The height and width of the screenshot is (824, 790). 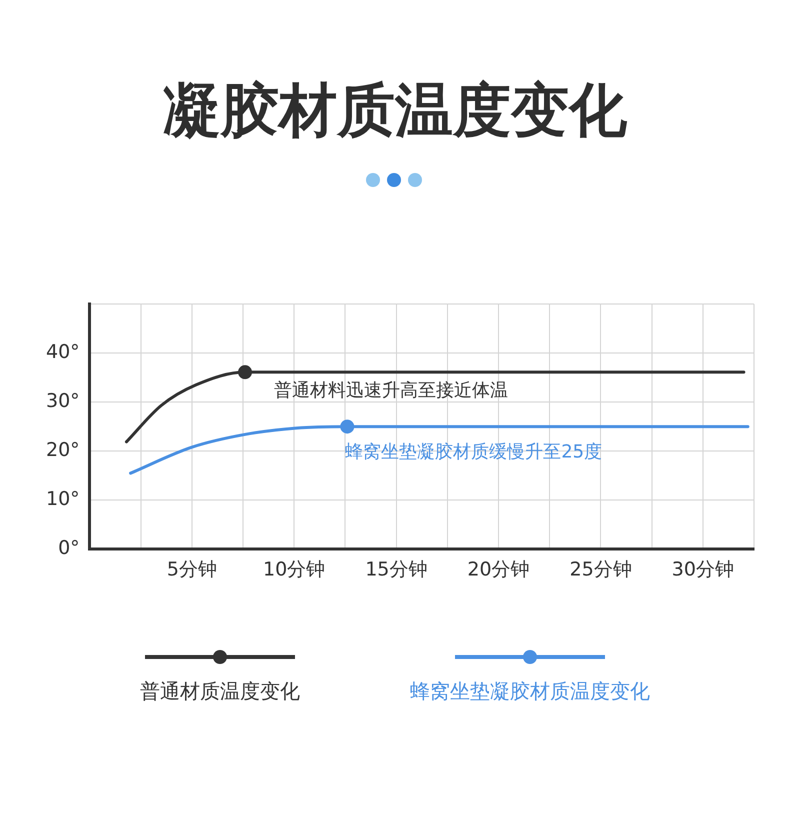 What do you see at coordinates (191, 569) in the screenshot?
I see `x-tick-label: 5分钟` at bounding box center [191, 569].